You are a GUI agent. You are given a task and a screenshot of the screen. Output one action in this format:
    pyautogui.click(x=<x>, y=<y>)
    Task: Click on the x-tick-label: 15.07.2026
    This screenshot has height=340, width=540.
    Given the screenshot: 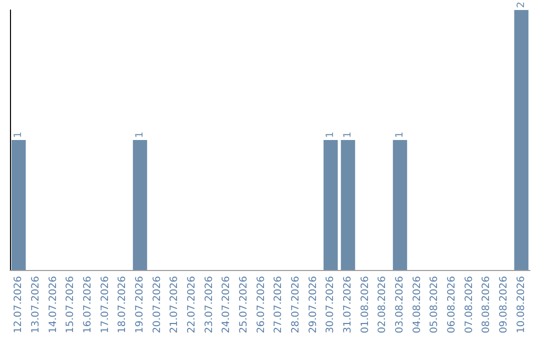 What is the action you would take?
    pyautogui.click(x=70, y=305)
    